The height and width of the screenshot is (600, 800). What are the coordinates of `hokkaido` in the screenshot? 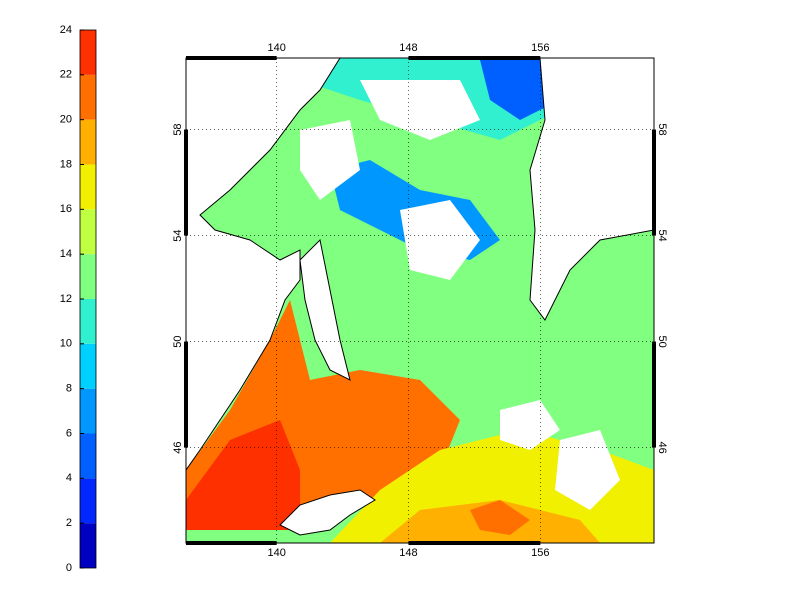 It's located at (327, 512).